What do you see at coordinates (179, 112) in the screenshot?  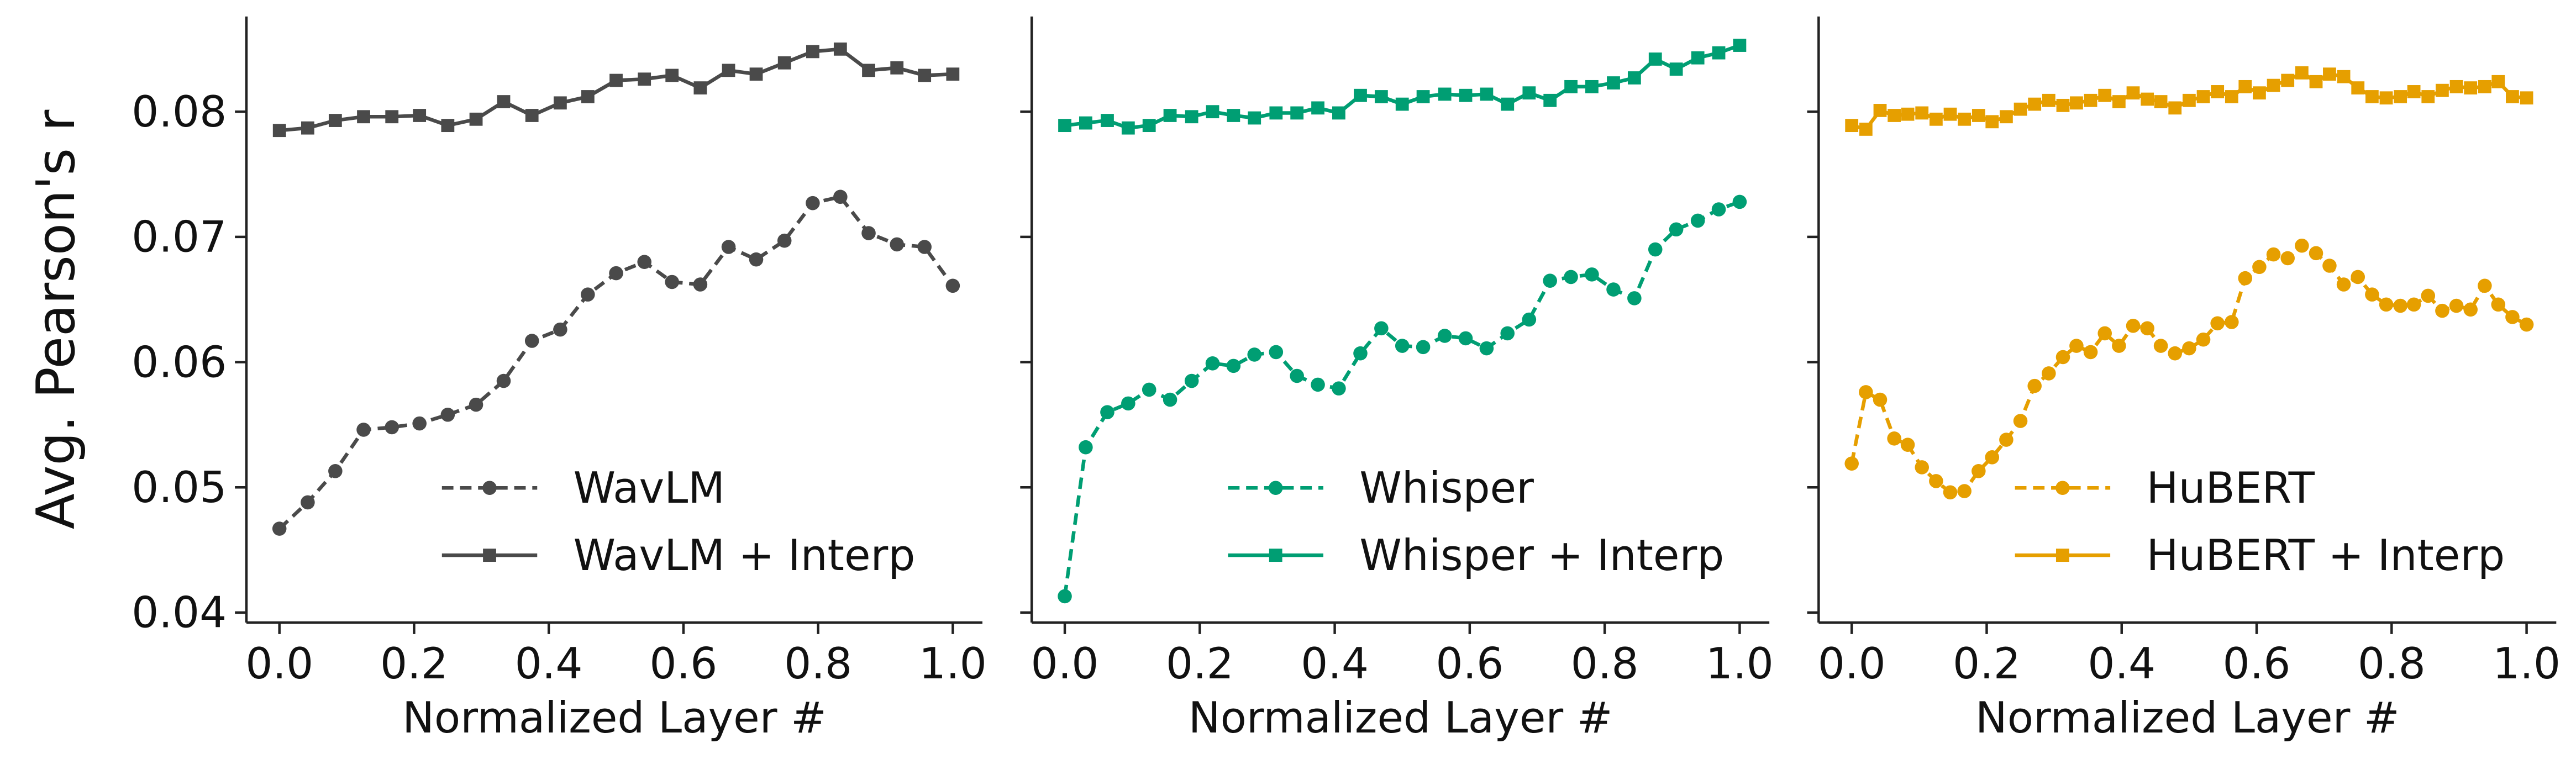 I see `y-tick-label: 0.08` at bounding box center [179, 112].